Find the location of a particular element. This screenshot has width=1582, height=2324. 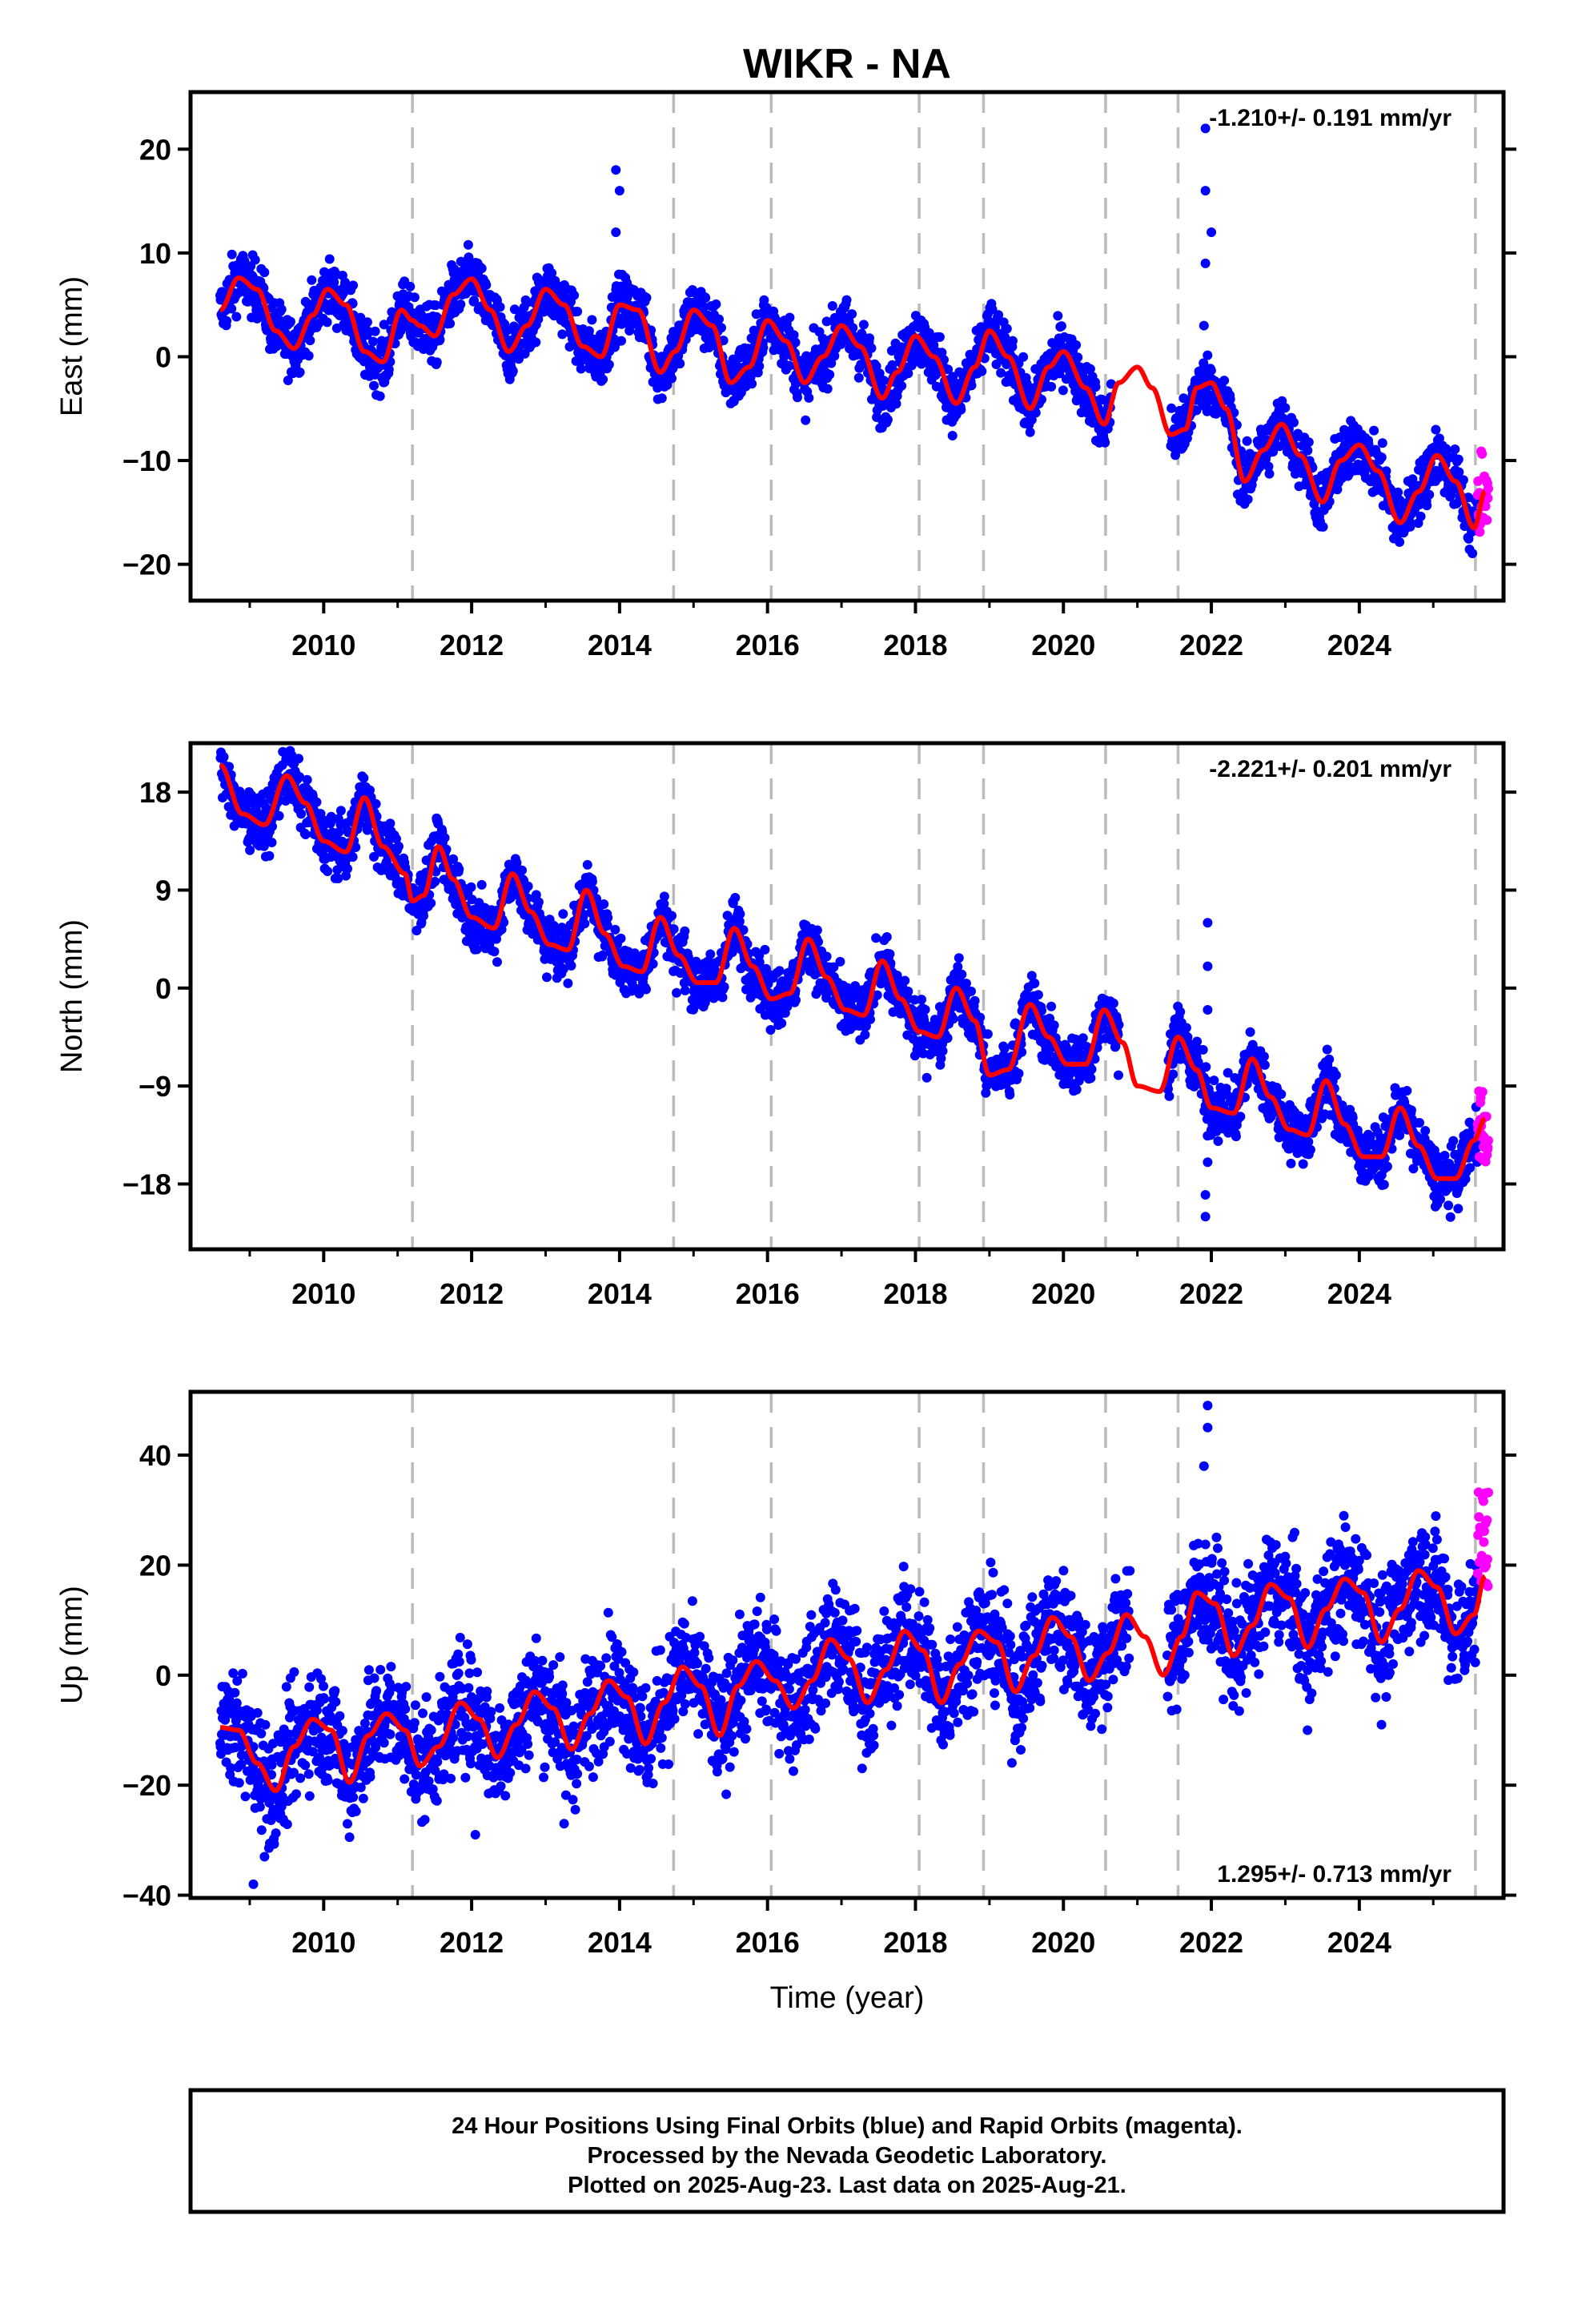

east-y-axis-label: East (mm) is located at coordinates (72, 346).